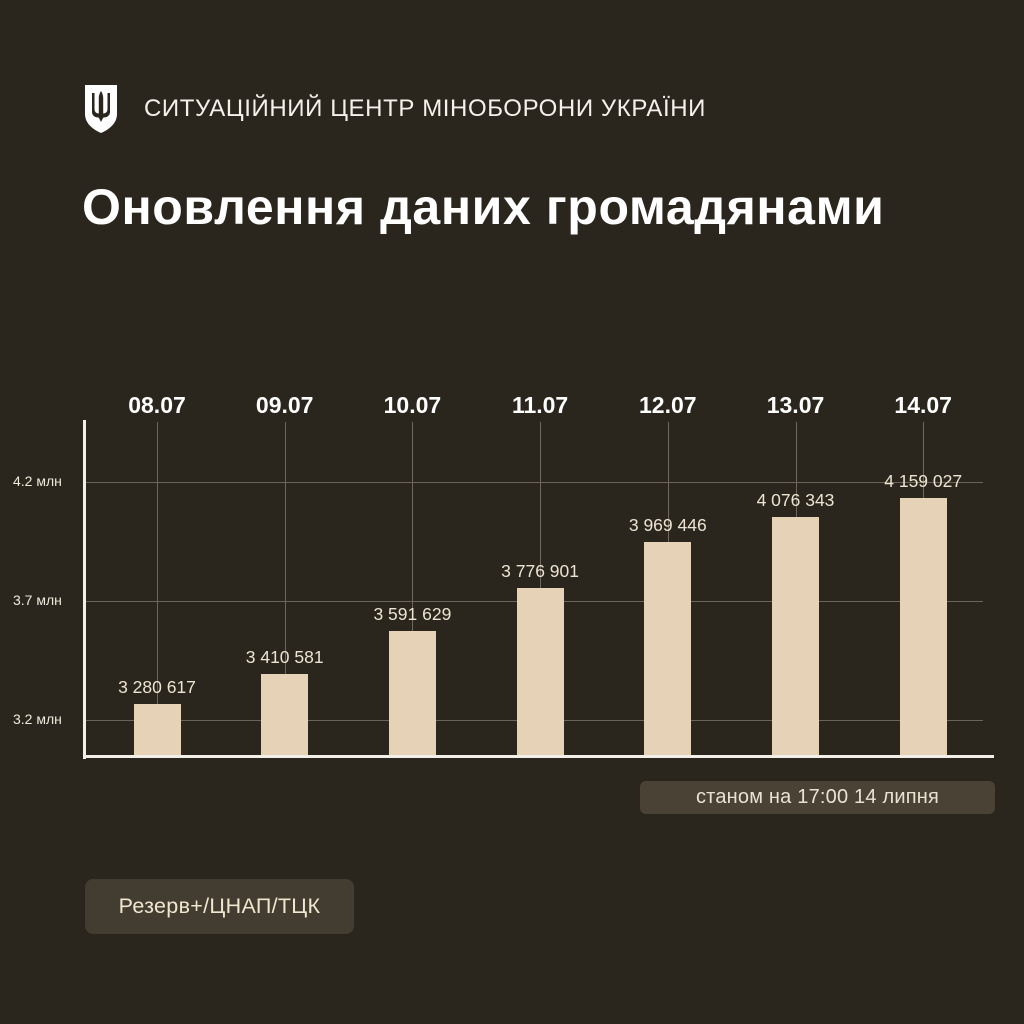  I want to click on value-label: 4 076 343, so click(795, 500).